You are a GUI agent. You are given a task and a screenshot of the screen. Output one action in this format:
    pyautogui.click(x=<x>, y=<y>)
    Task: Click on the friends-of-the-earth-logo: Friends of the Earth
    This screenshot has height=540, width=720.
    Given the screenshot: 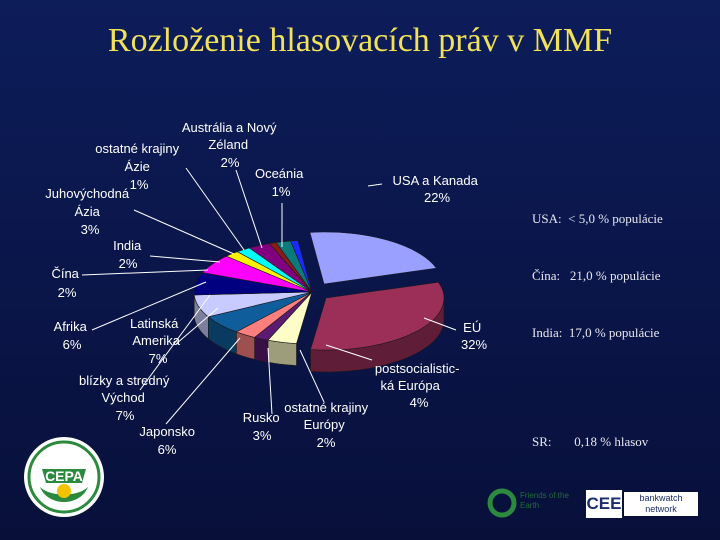 What is the action you would take?
    pyautogui.click(x=532, y=503)
    